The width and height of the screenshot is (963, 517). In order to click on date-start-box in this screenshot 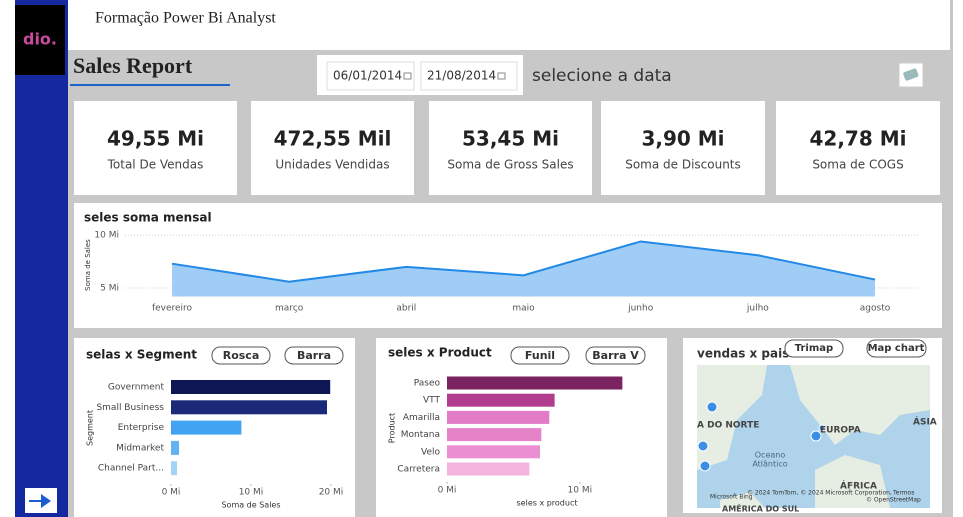, I will do `click(370, 76)`.